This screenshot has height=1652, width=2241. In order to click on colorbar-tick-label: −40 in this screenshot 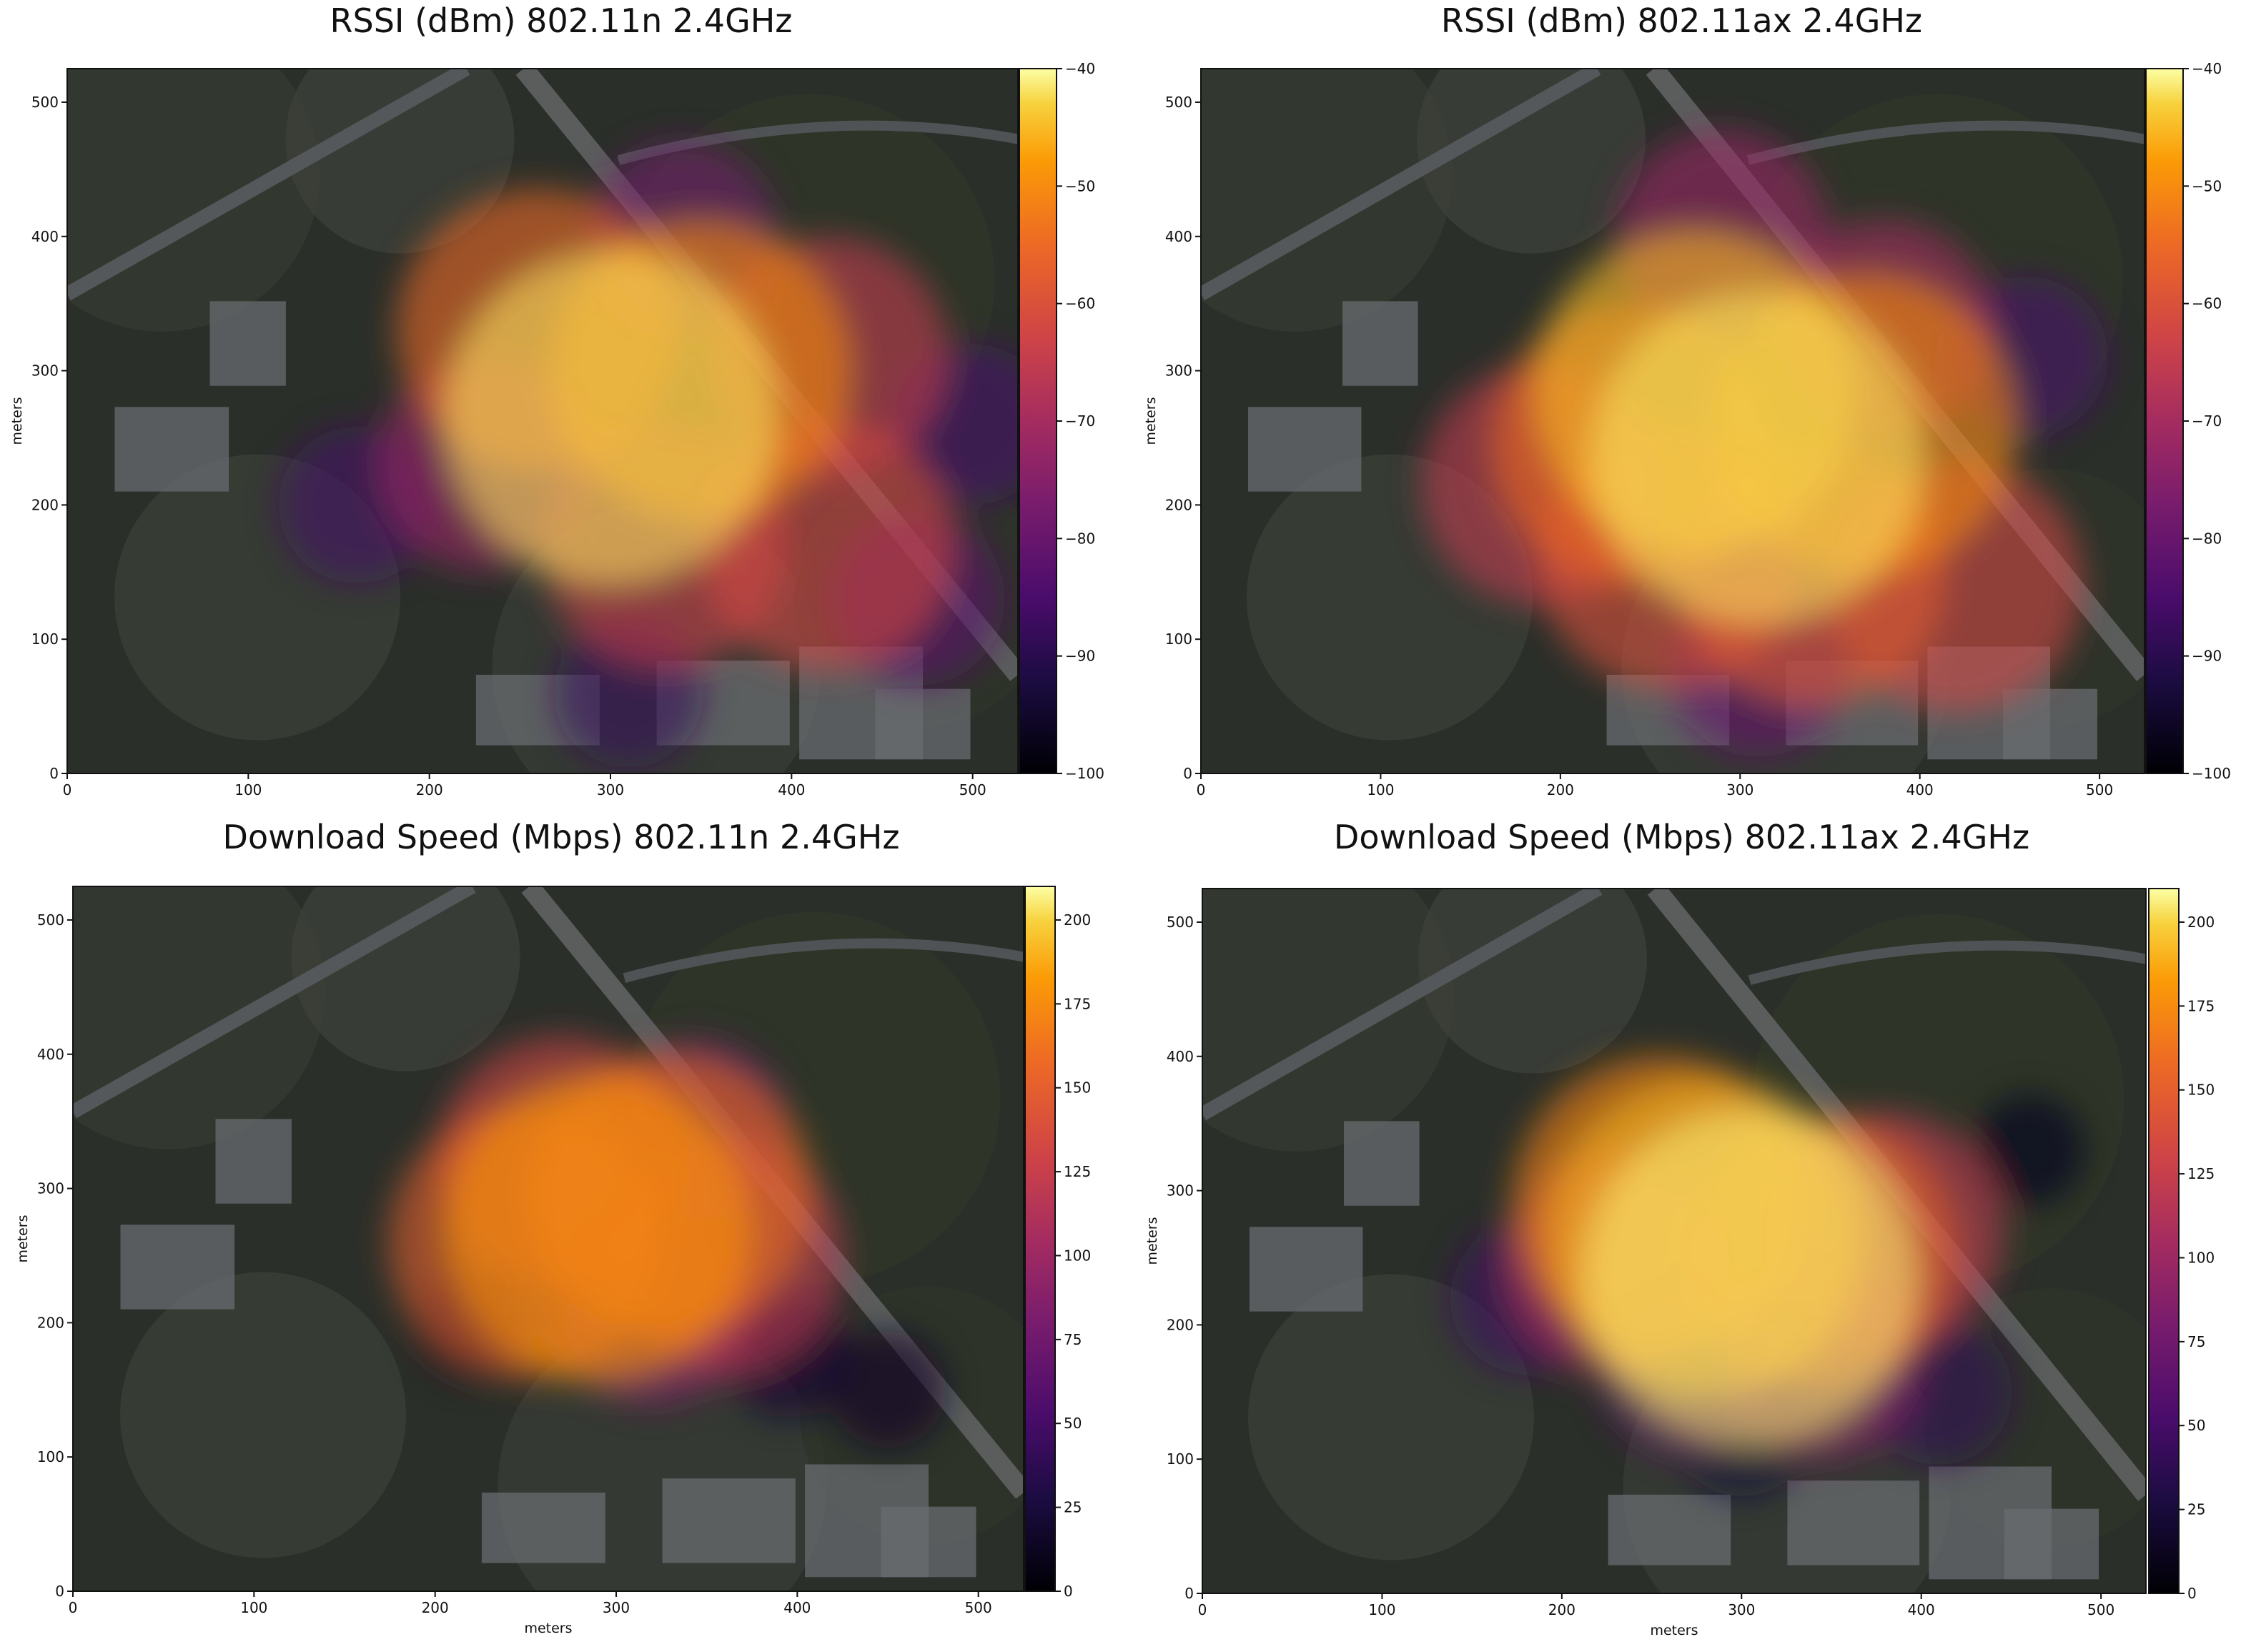, I will do `click(2207, 69)`.